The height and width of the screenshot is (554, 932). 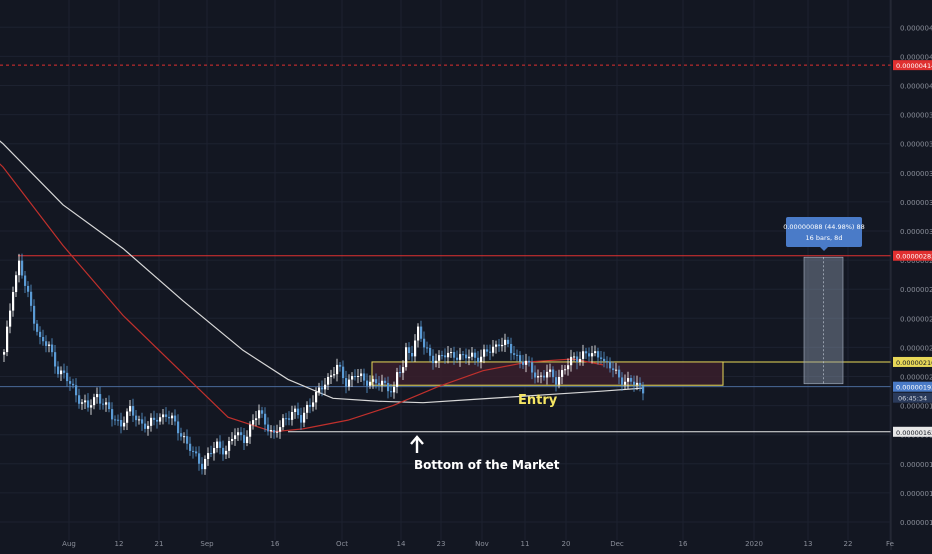 I want to click on price-tick-label: 0.00000100, so click(x=916, y=523).